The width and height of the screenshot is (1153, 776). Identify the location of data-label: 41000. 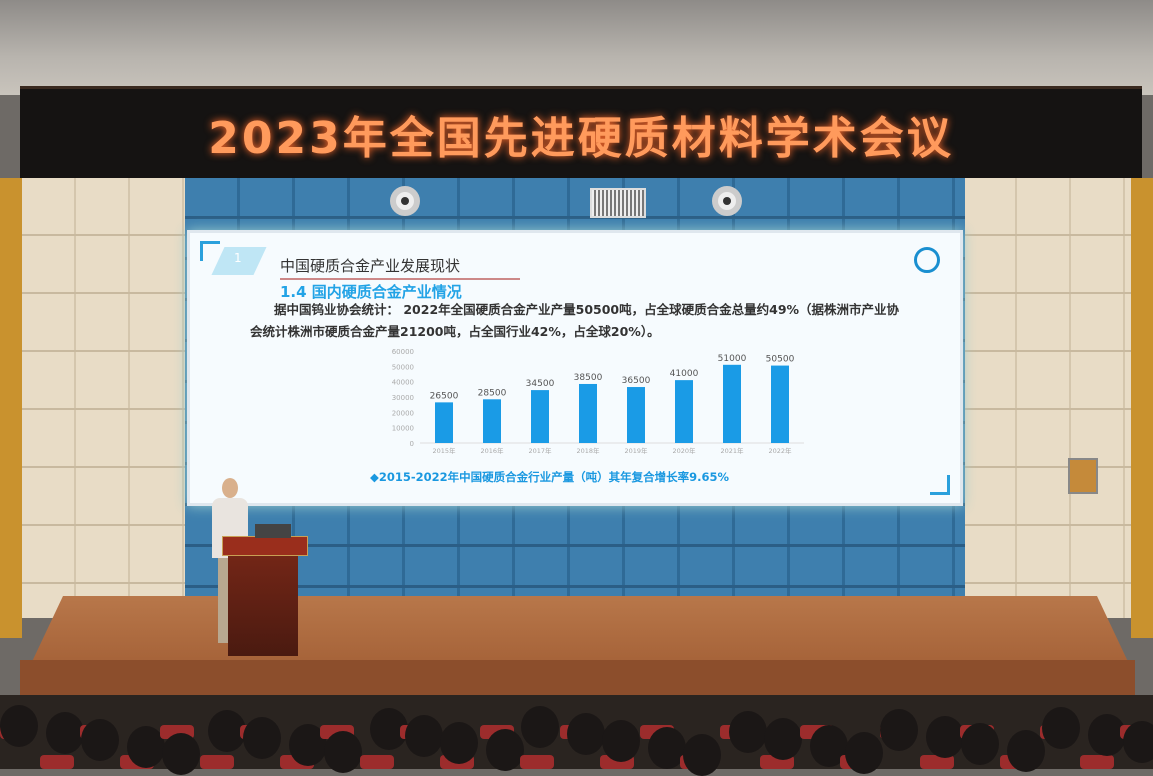
(684, 374).